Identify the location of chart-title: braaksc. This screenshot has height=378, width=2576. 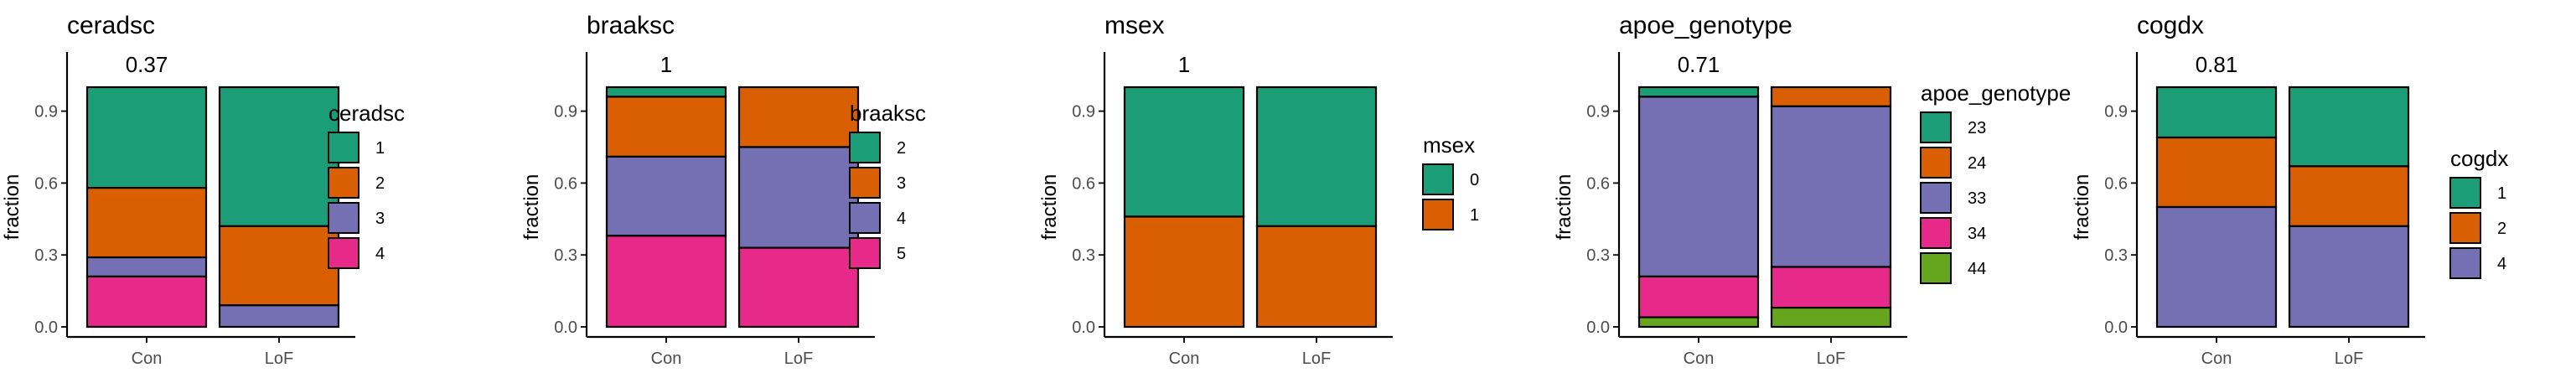
(631, 25).